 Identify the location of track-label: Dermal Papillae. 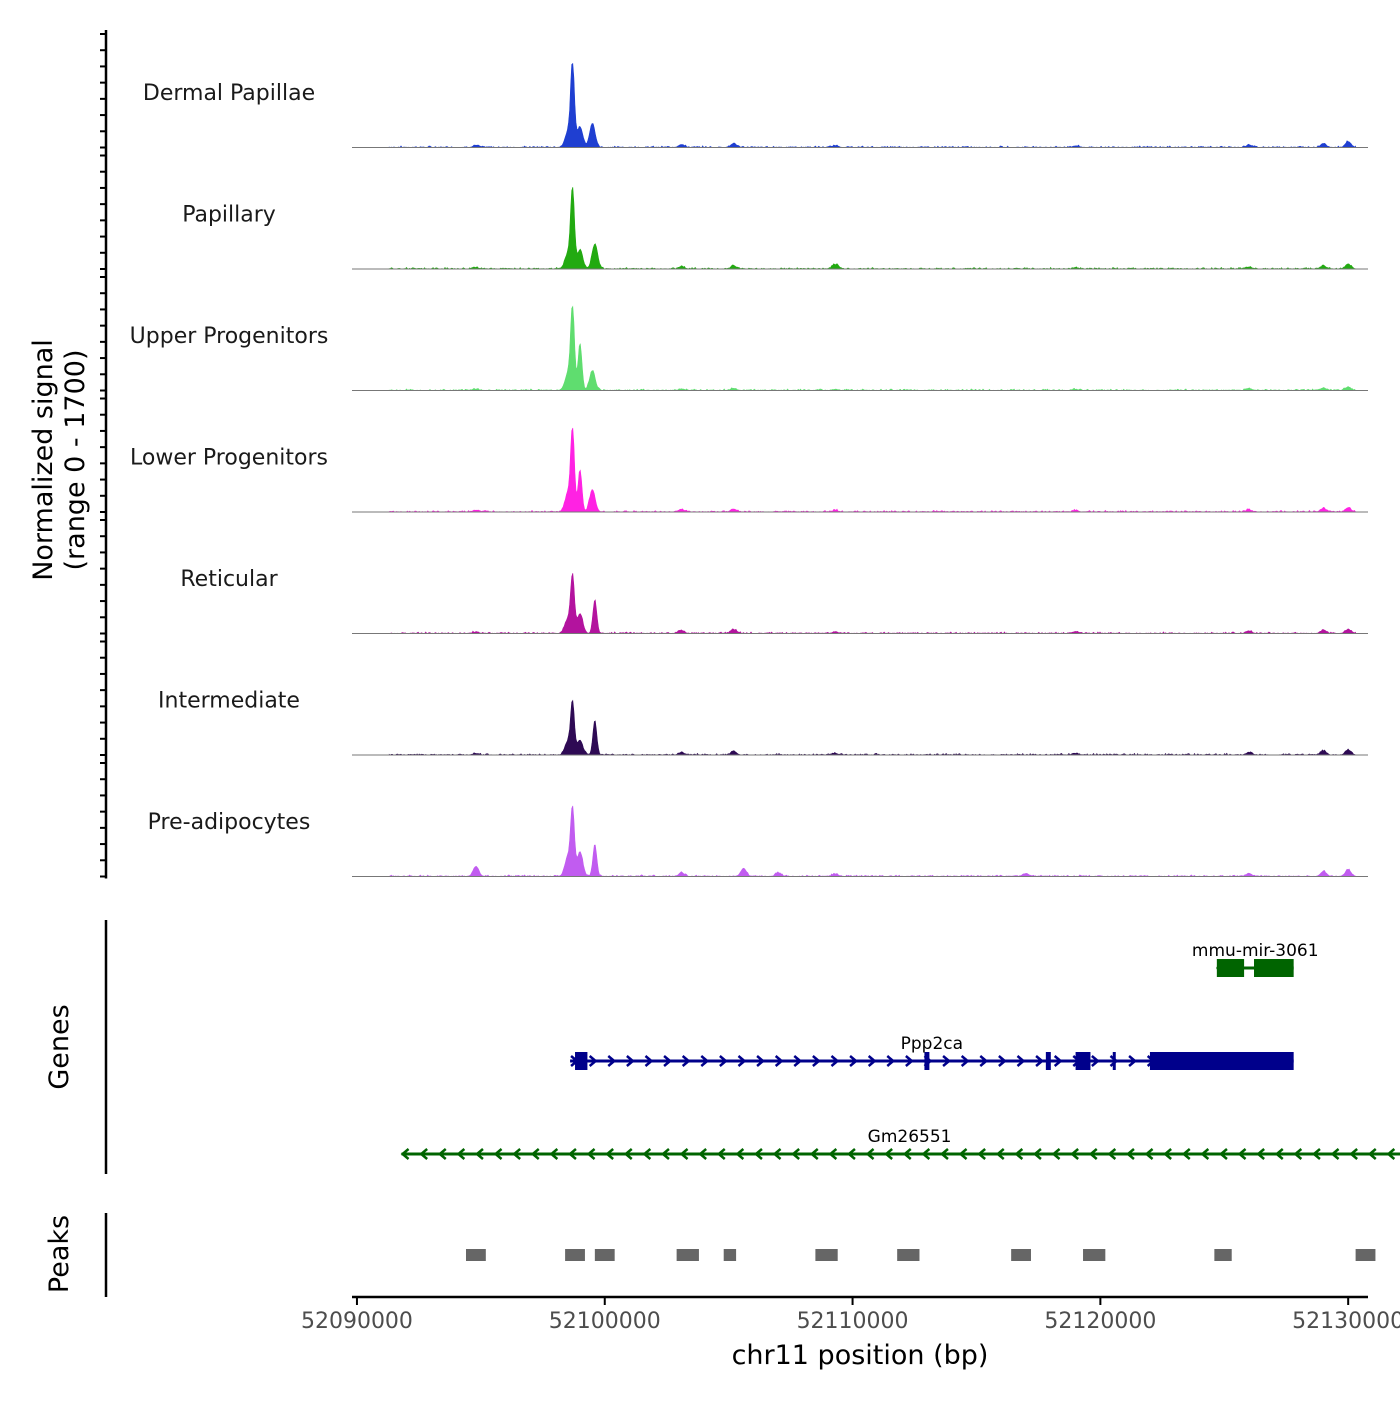
(229, 93).